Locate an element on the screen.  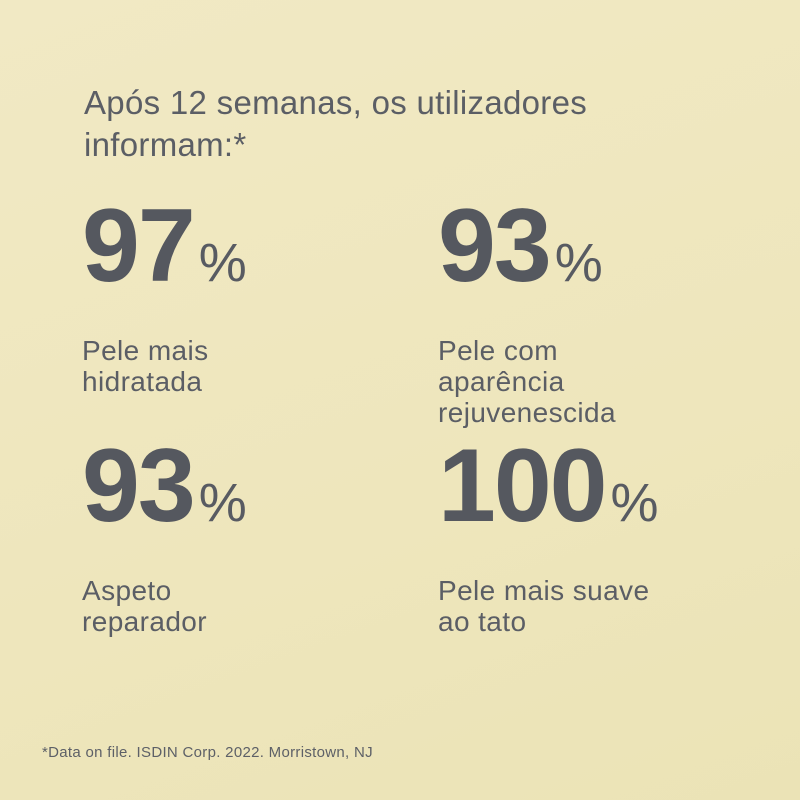
stat-softer-skin: 100% Pele mais suave ao tato is located at coordinates (603, 535).